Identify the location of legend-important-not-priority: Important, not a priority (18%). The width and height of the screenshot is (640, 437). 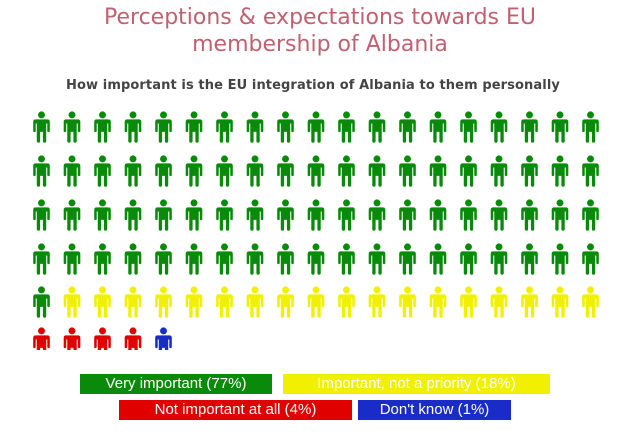
(416, 384).